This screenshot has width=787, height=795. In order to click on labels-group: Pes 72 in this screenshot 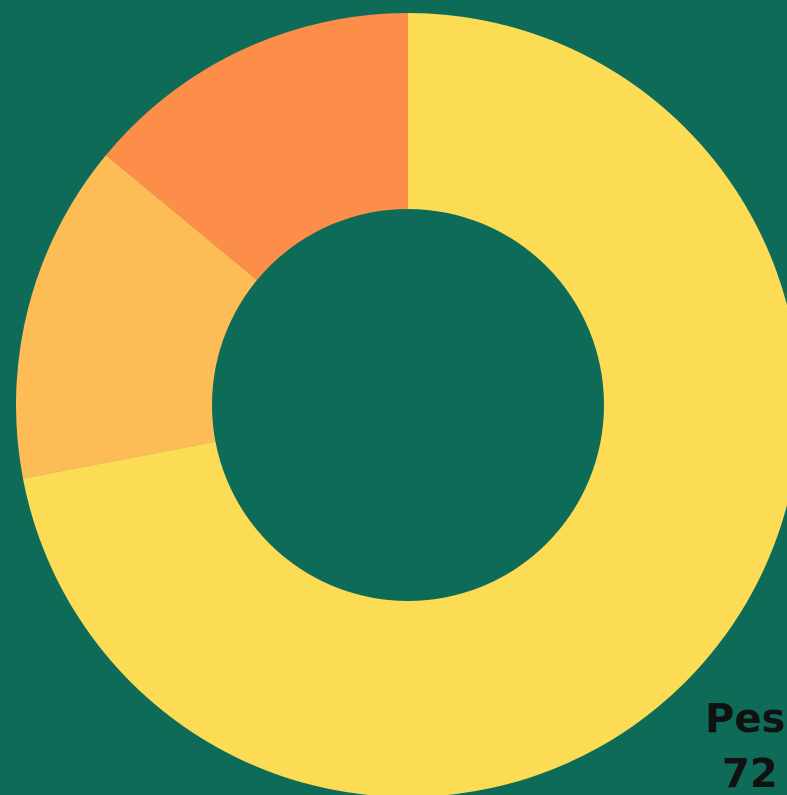, I will do `click(745, 745)`.